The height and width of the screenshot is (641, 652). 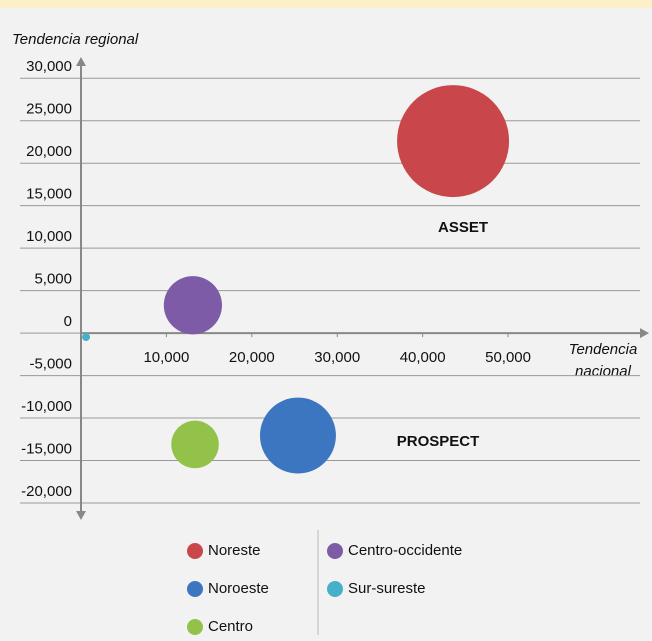 I want to click on y-tick-label: 15,000, so click(x=49, y=194).